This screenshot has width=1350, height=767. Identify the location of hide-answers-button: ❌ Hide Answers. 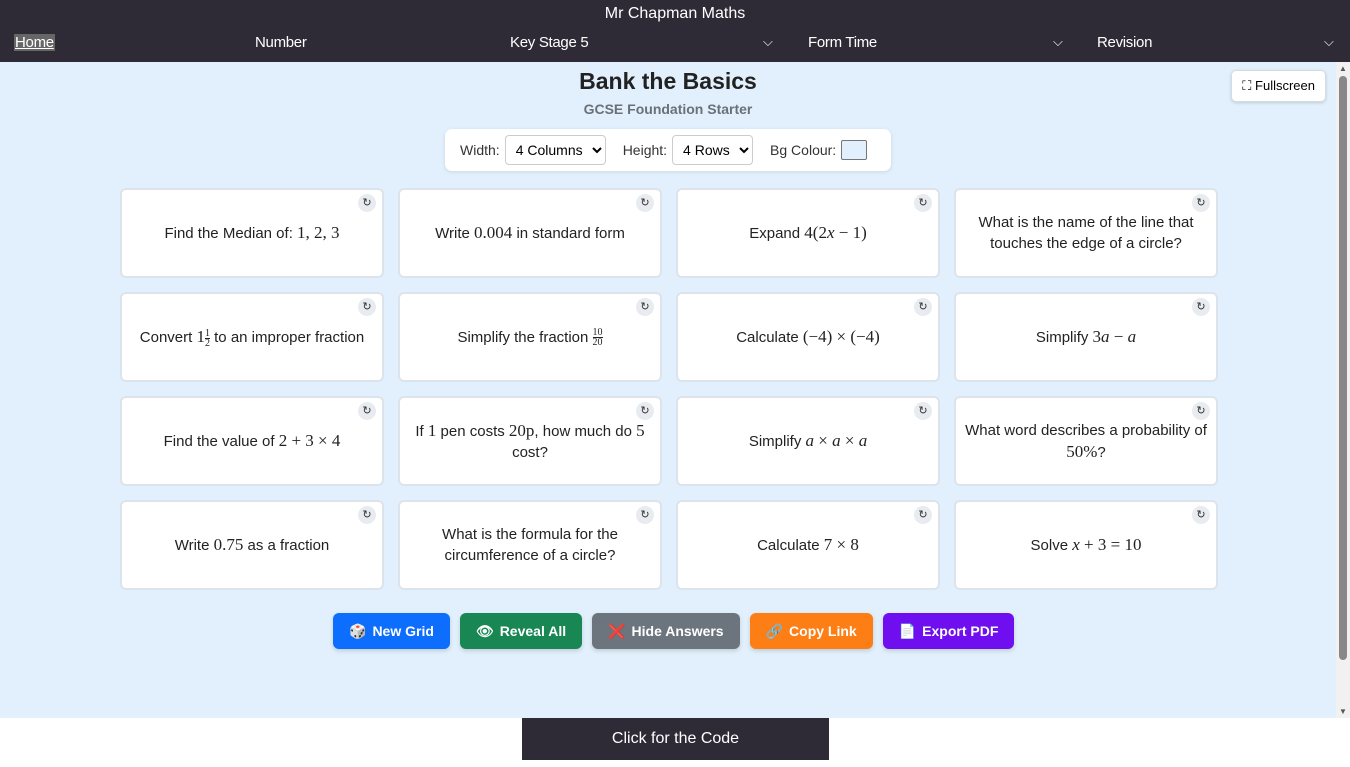
(666, 631).